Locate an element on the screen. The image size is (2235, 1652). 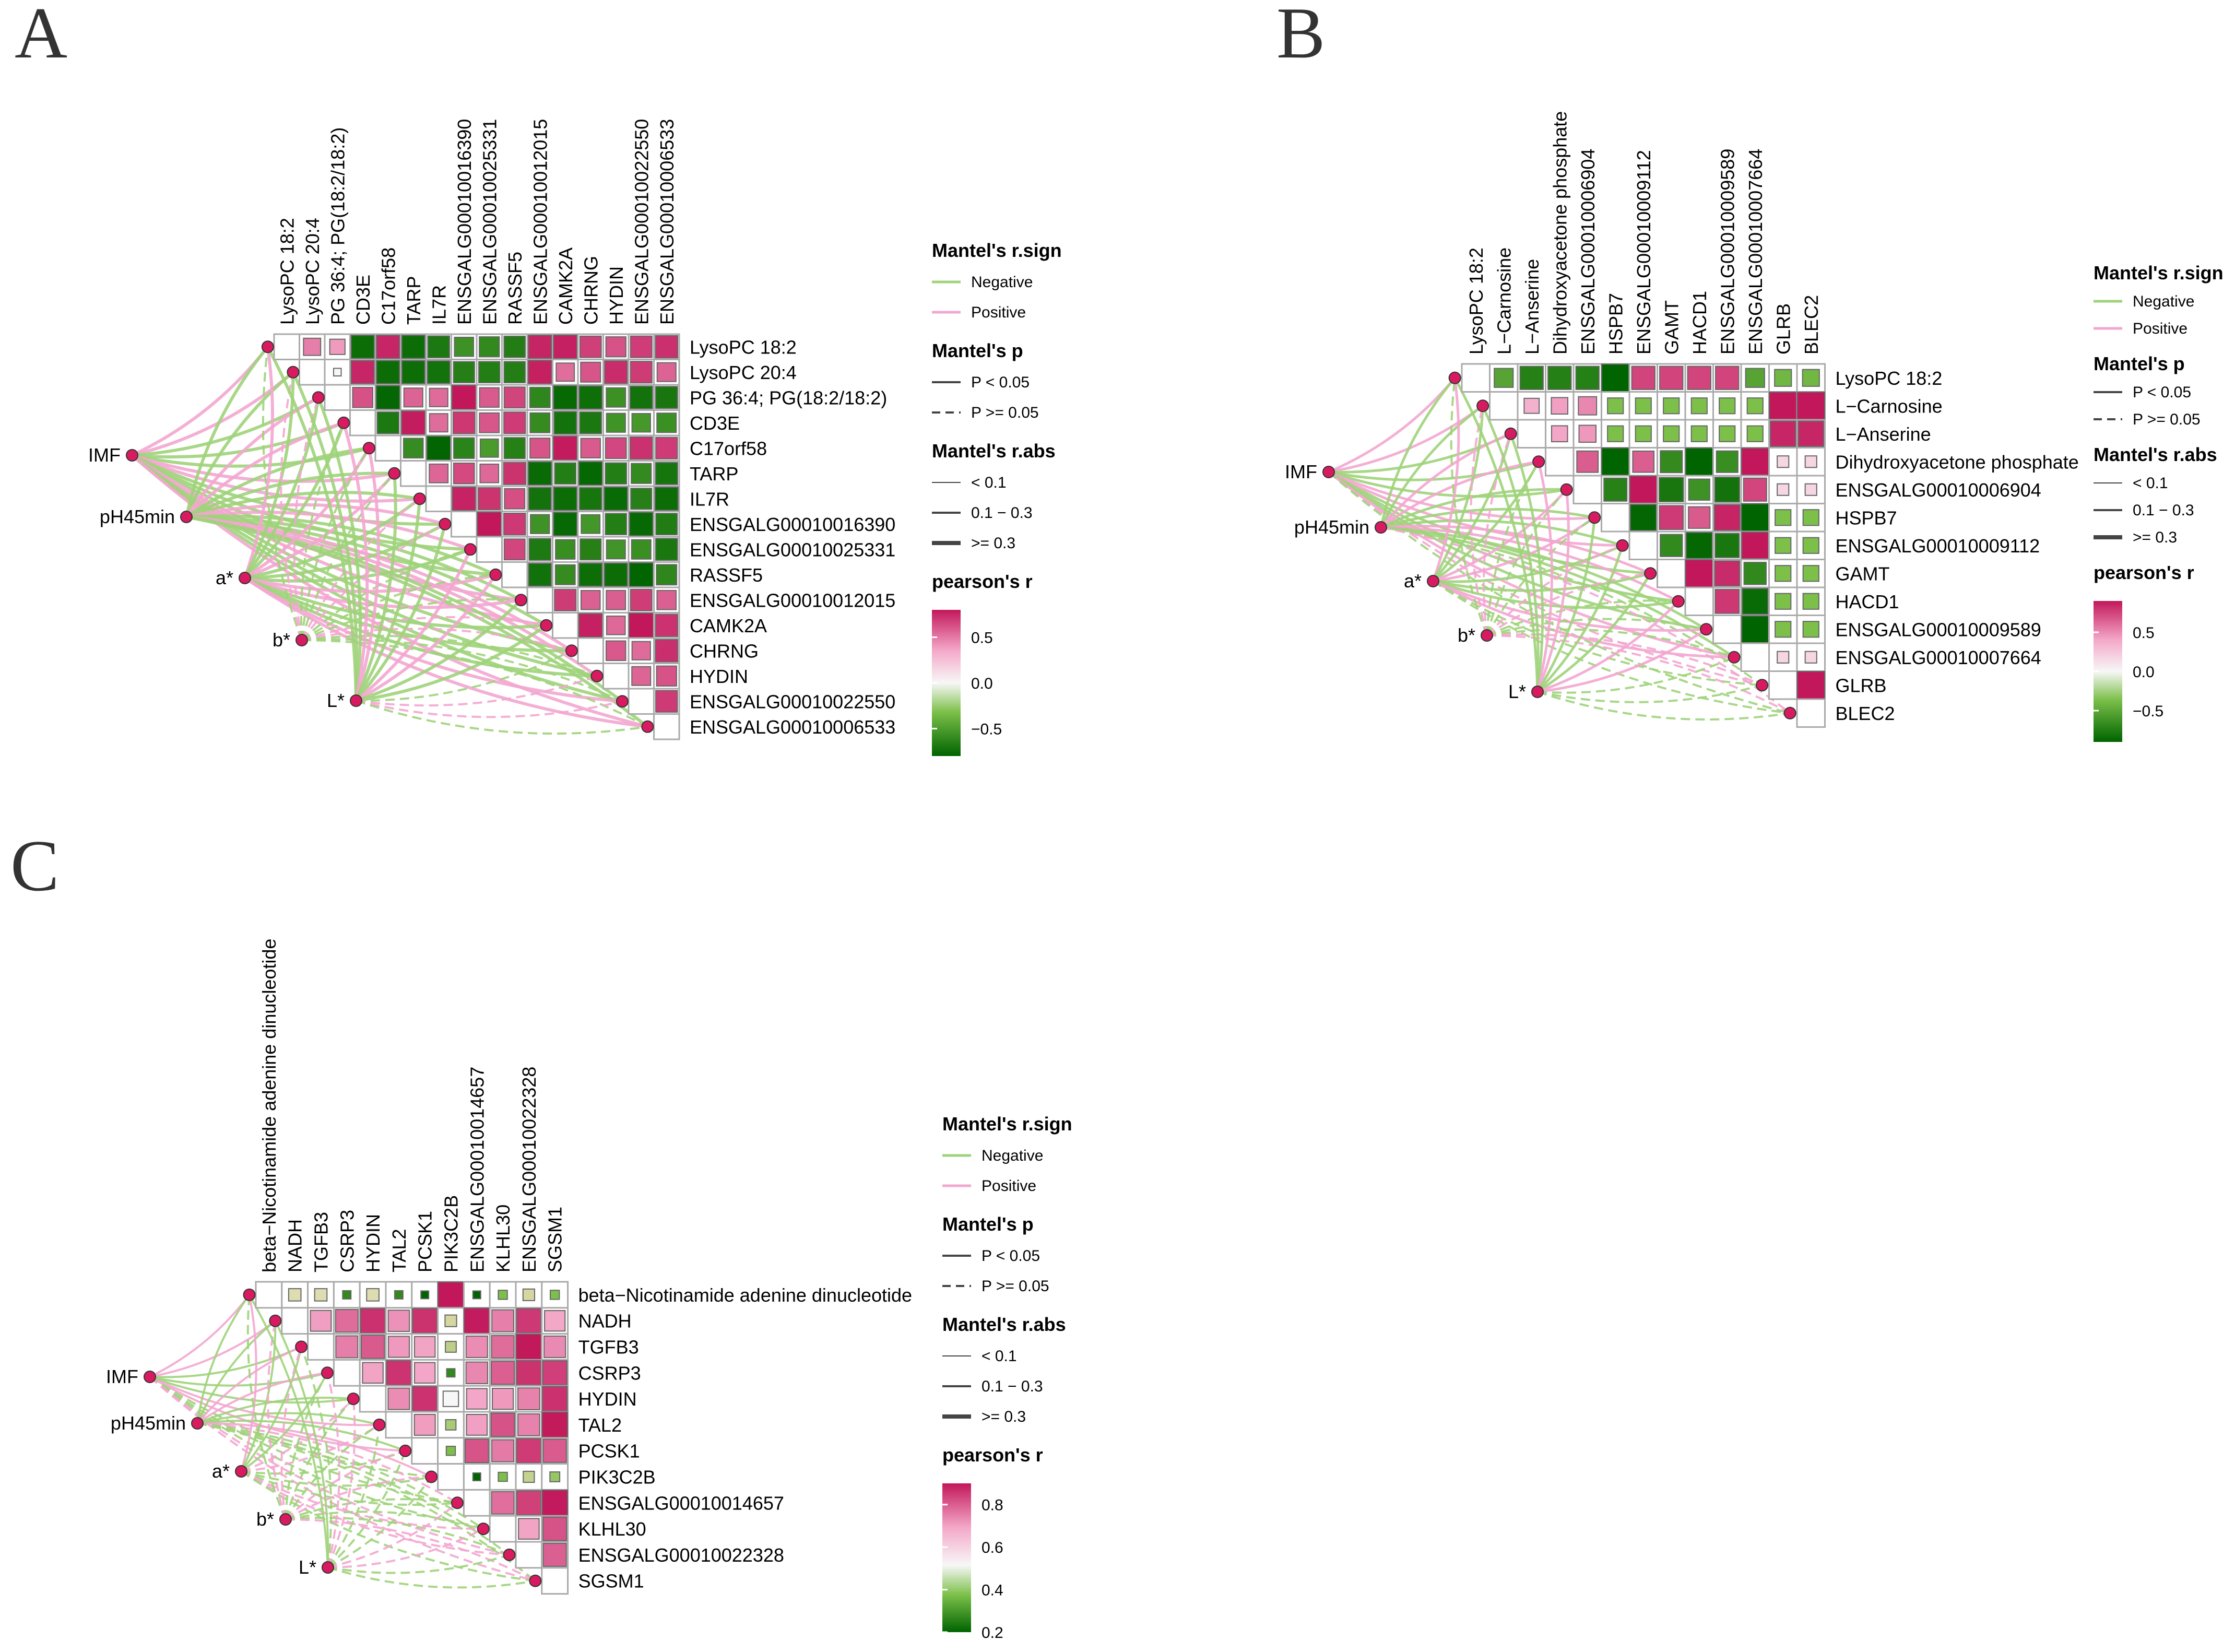
mantel-edge-l-il7r is located at coordinates (388, 601).